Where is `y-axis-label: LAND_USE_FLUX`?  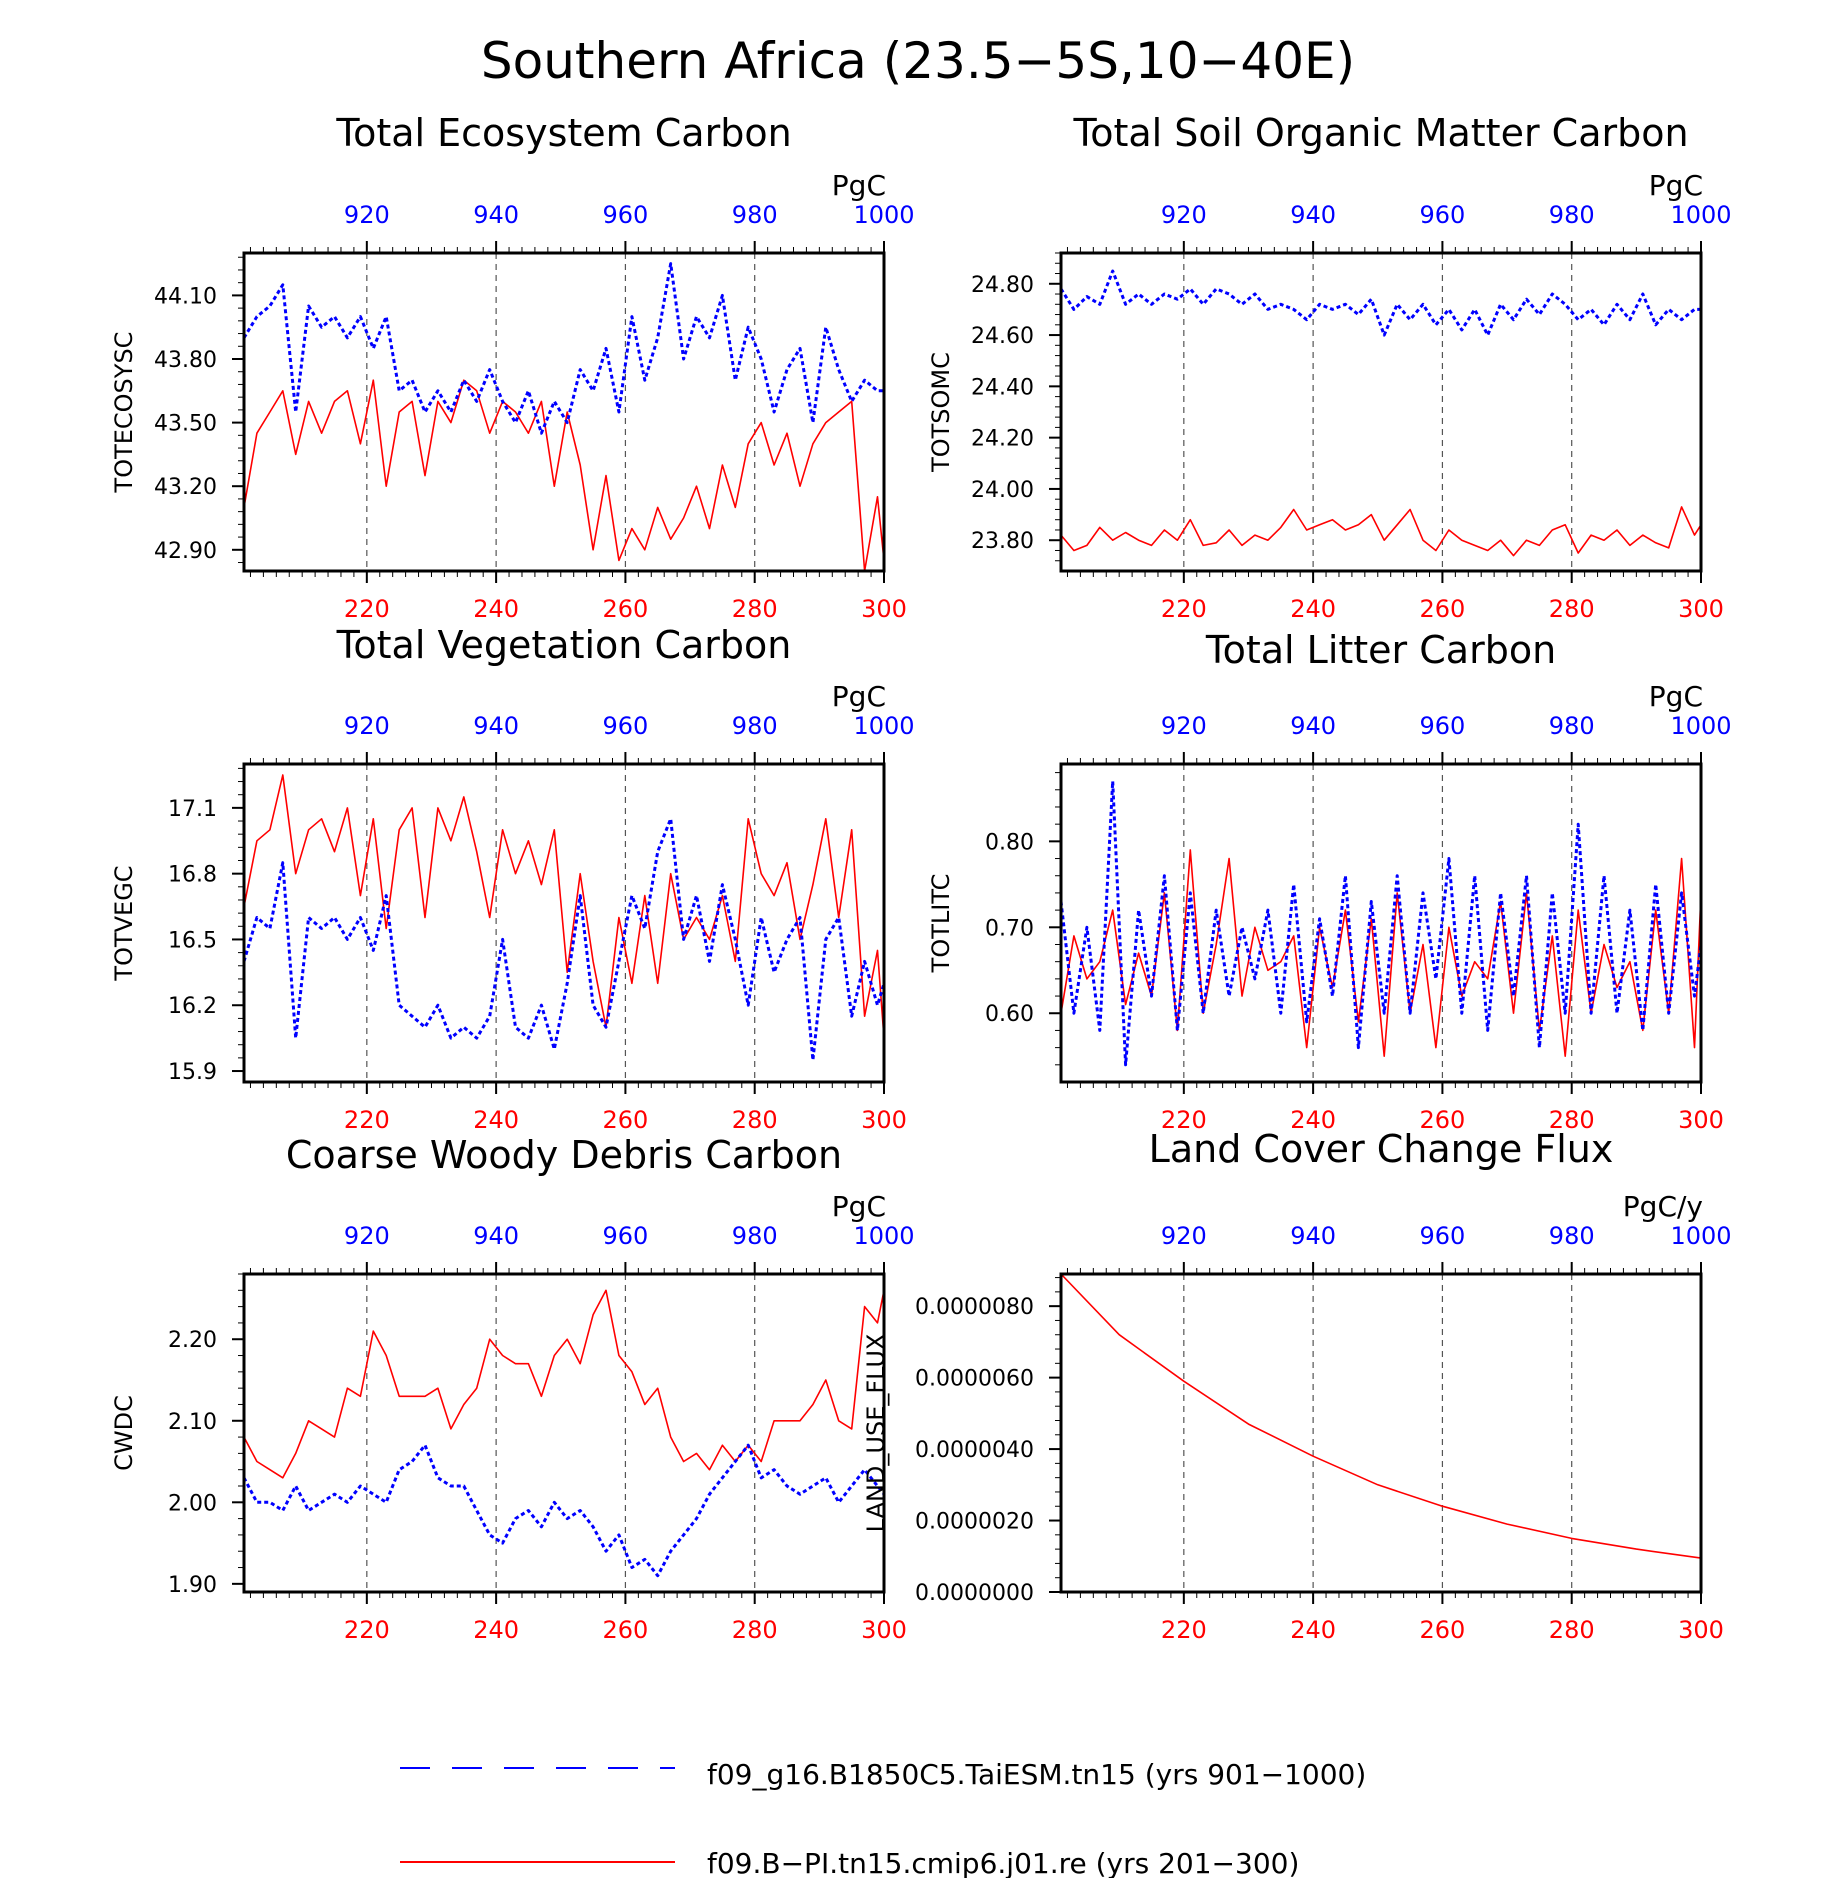
y-axis-label: LAND_USE_FLUX is located at coordinates (876, 1433).